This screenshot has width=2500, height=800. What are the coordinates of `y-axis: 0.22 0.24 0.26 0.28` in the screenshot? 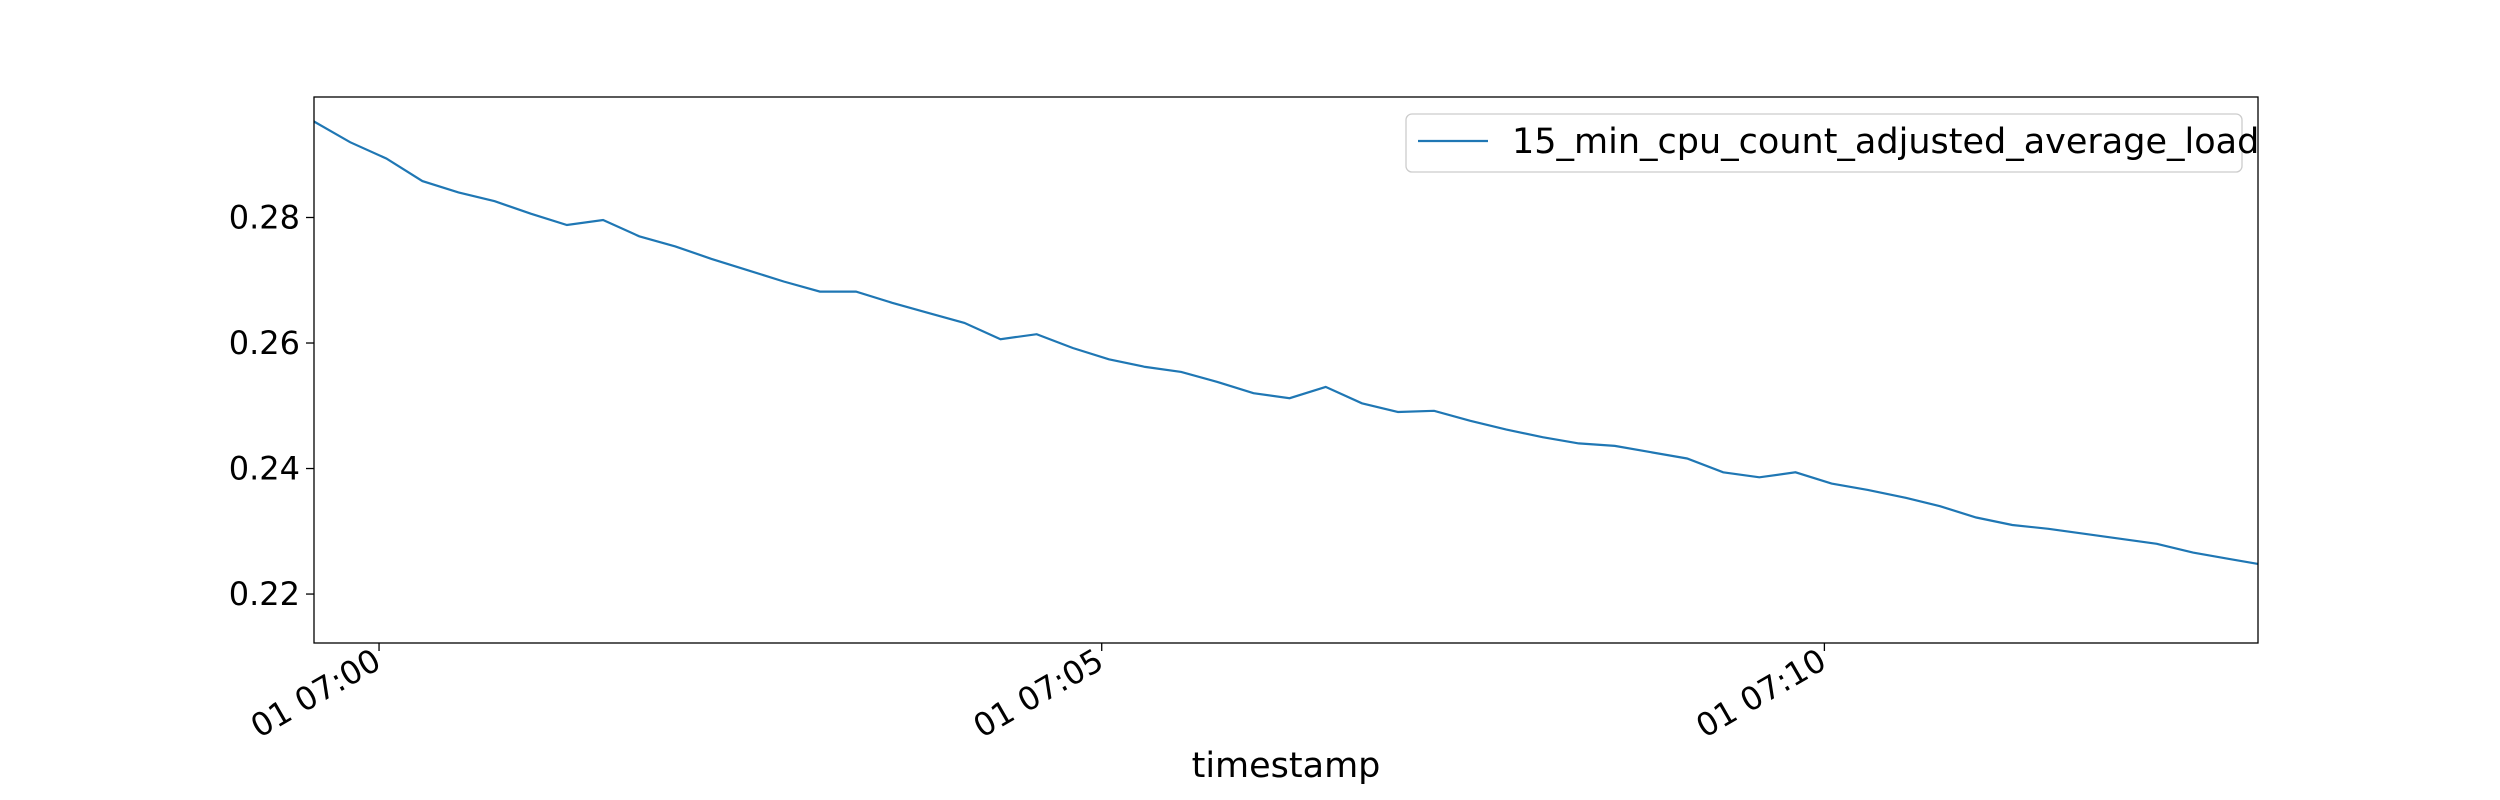 It's located at (271, 405).